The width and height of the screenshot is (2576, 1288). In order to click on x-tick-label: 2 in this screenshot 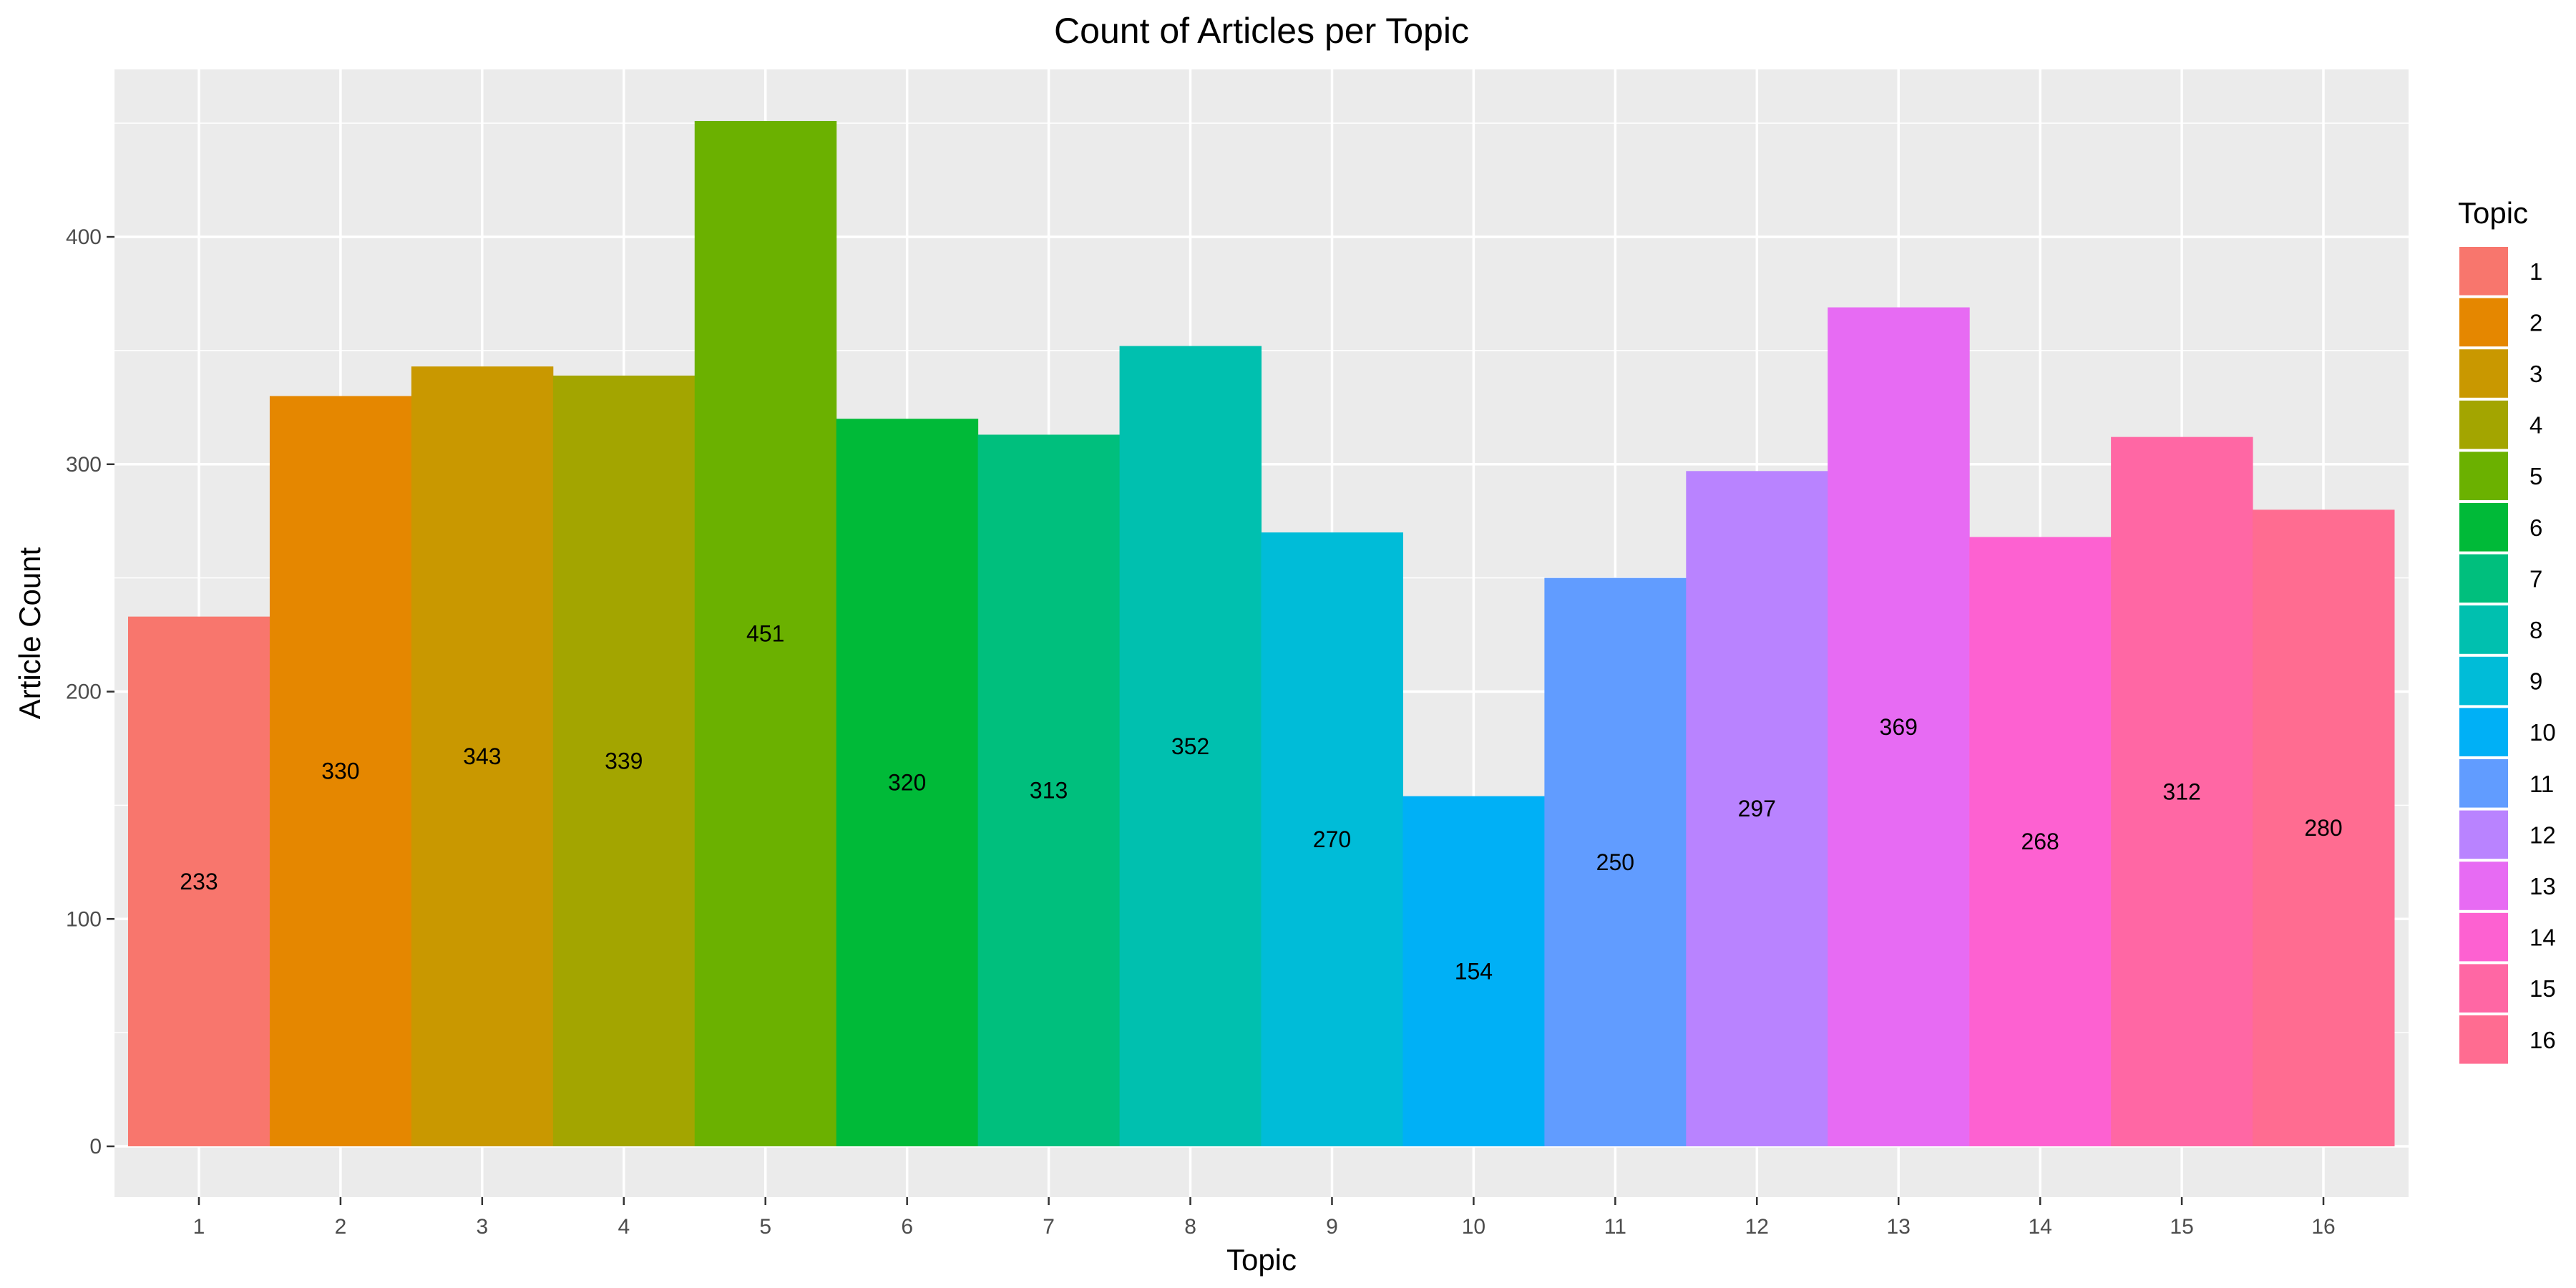, I will do `click(341, 1227)`.